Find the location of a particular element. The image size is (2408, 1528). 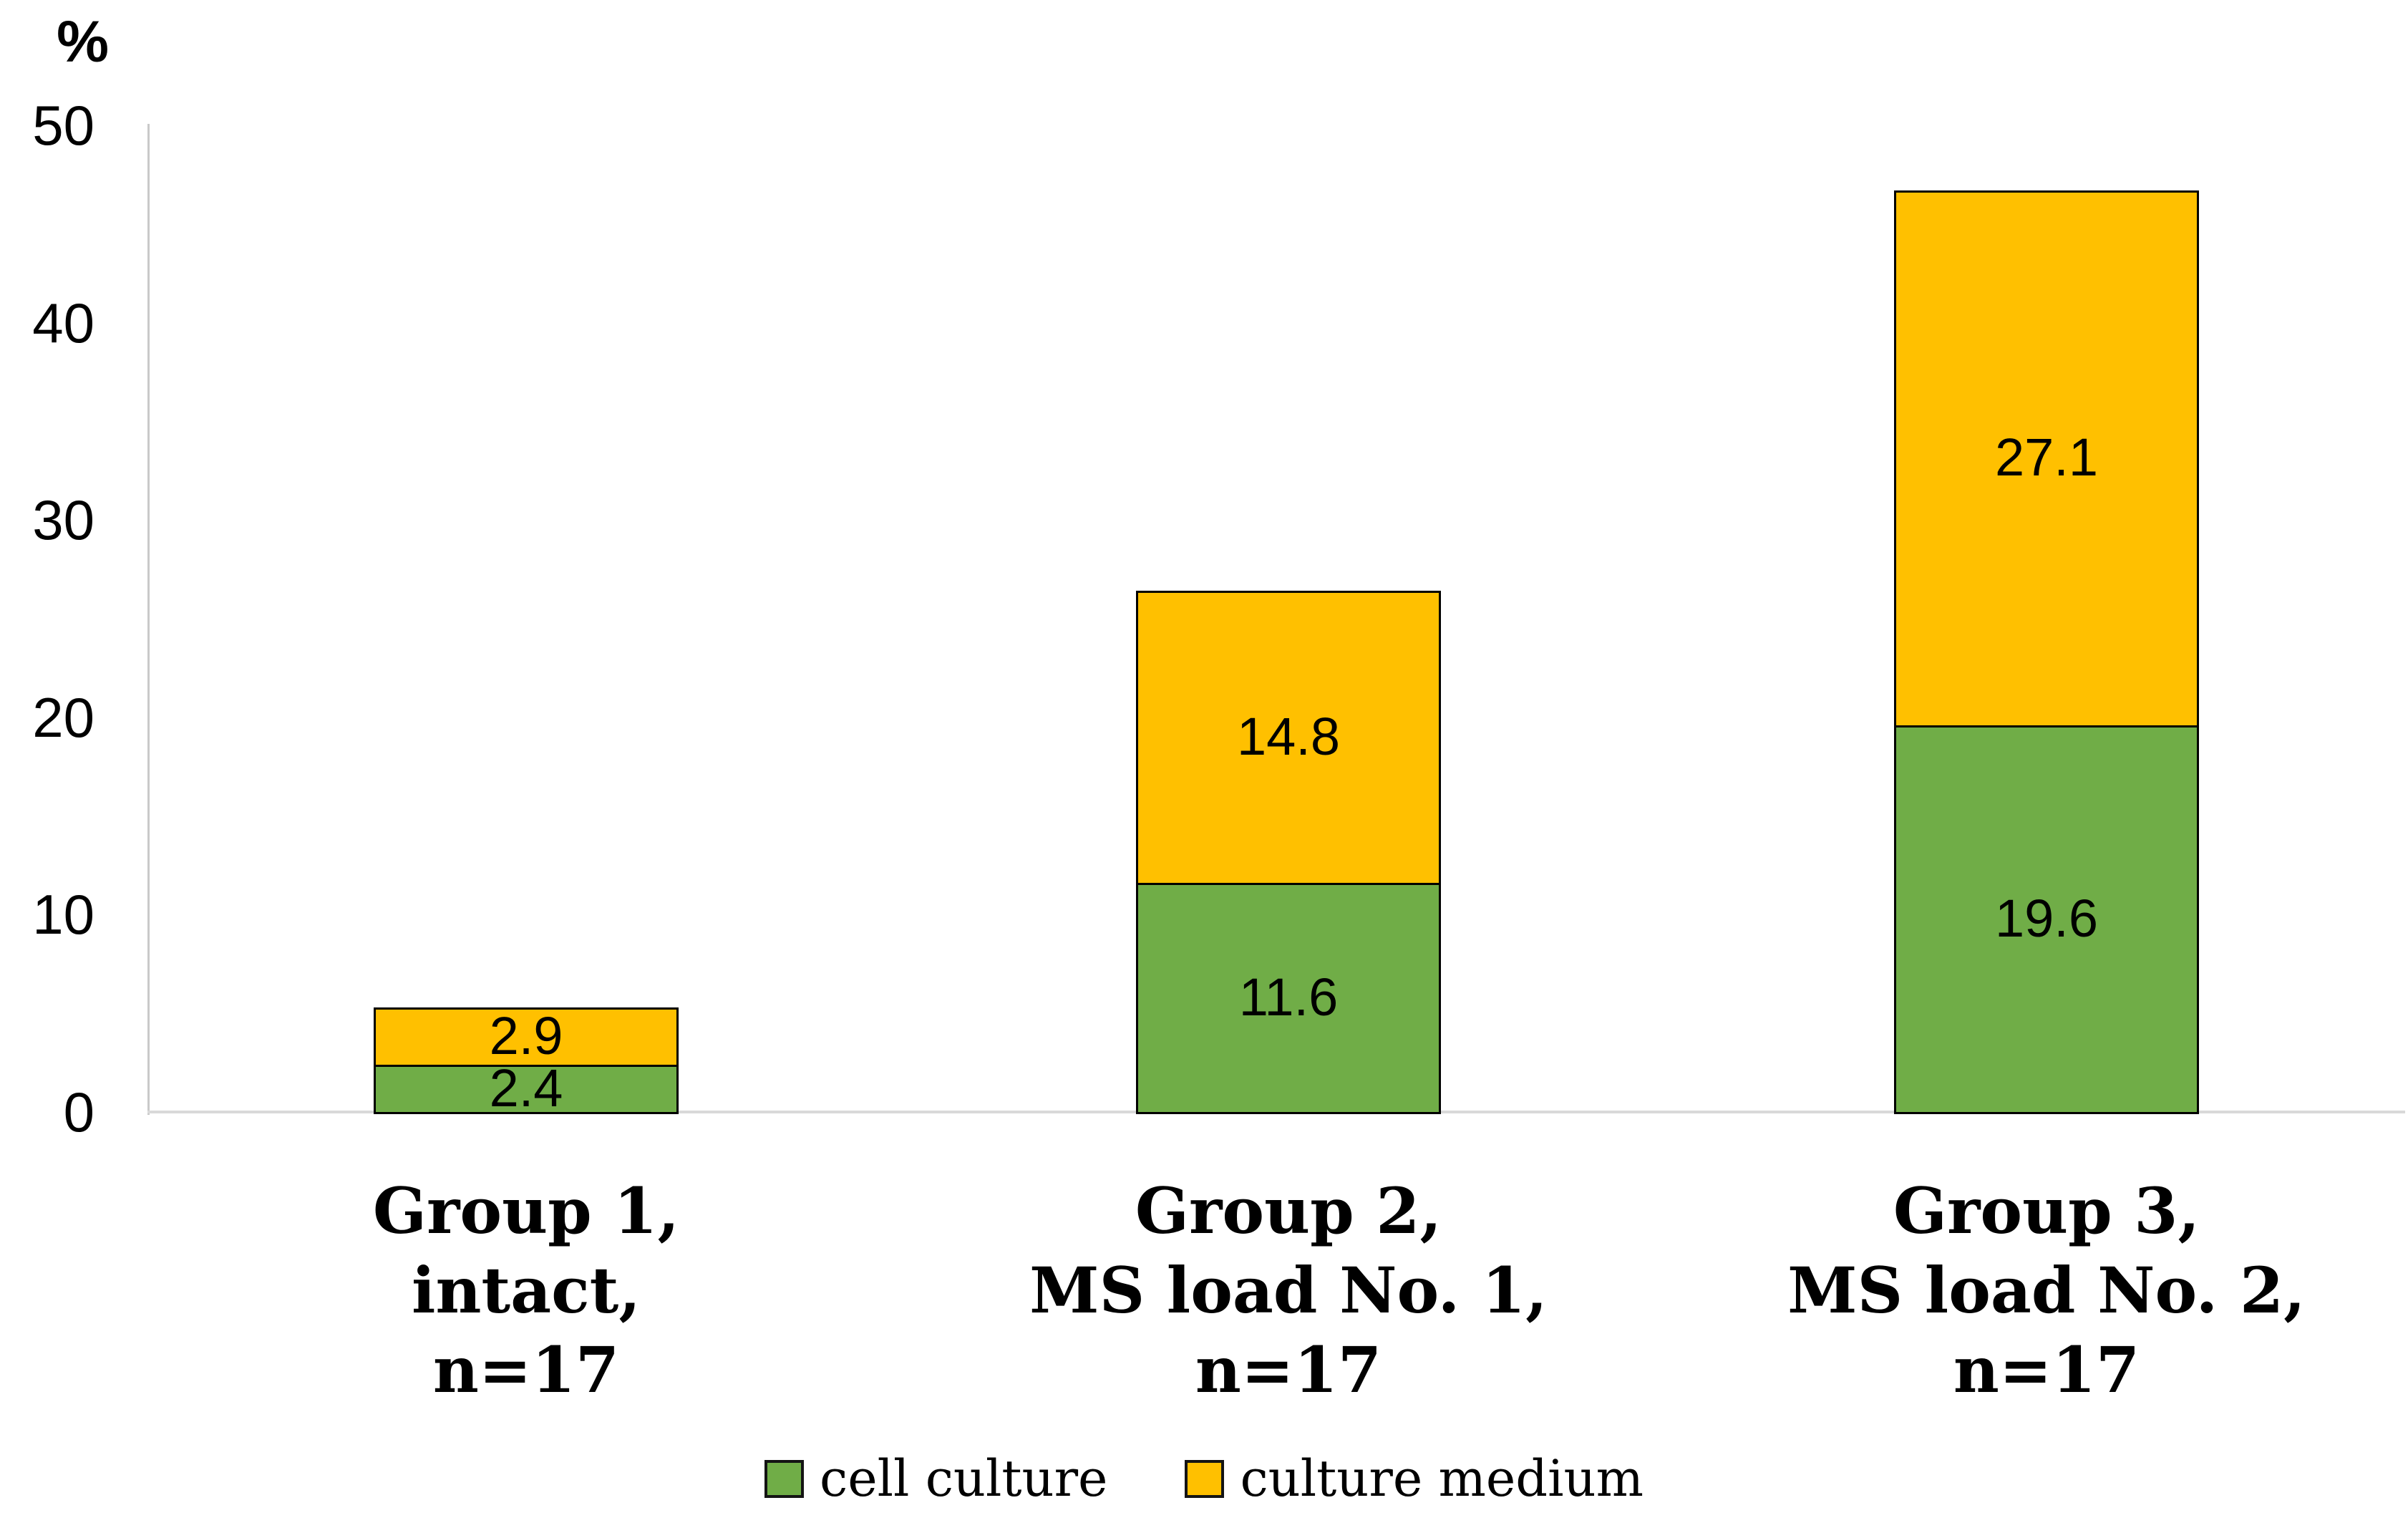

bar-value-label: 19.6 is located at coordinates (2047, 918).